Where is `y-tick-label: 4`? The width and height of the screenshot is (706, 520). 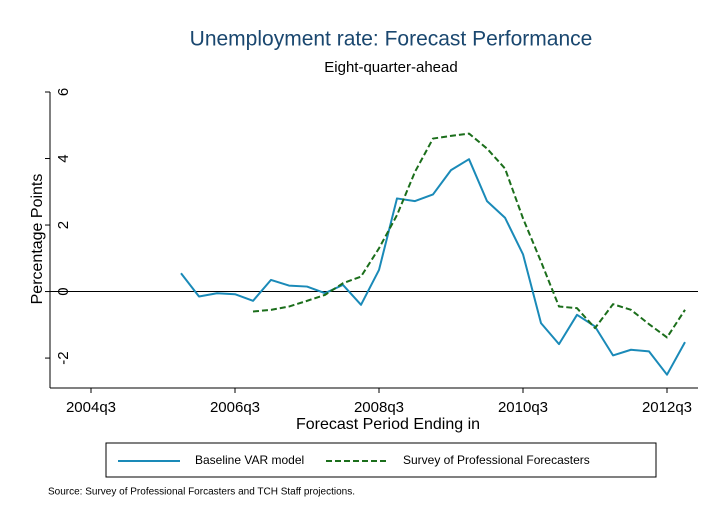 y-tick-label: 4 is located at coordinates (63, 158).